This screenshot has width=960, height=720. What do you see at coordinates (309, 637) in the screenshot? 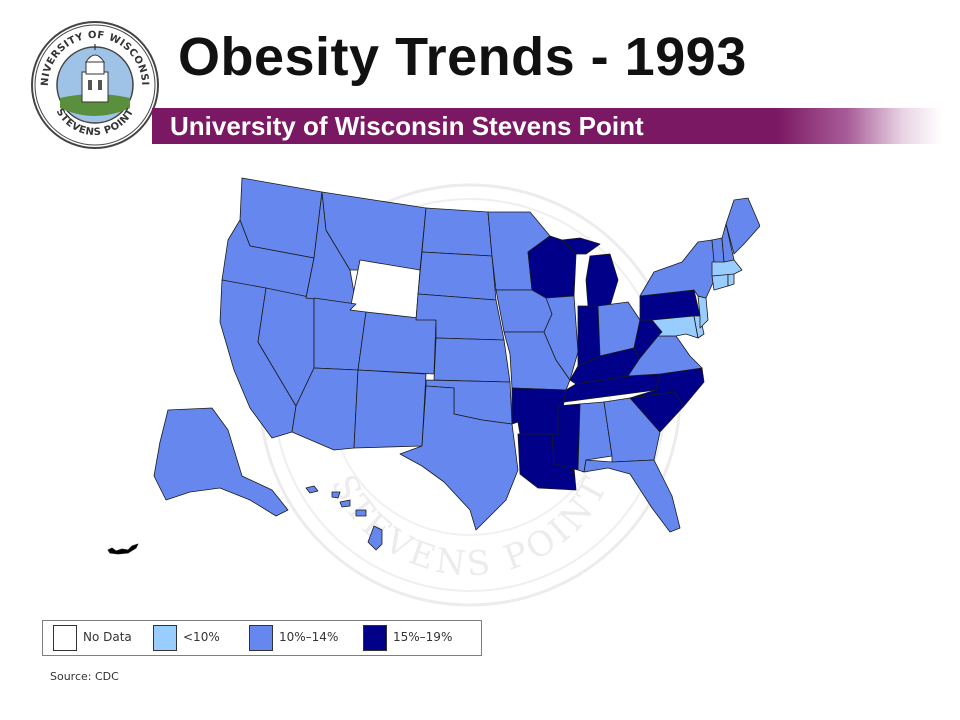
I see `legend-label: 10%–14%` at bounding box center [309, 637].